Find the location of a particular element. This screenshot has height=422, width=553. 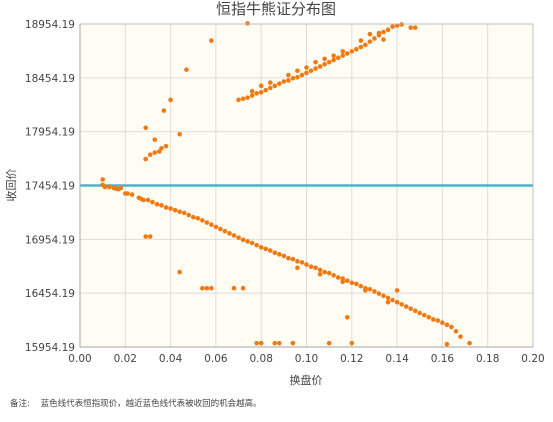

y-tick-label: 16954.19 is located at coordinates (50, 240).